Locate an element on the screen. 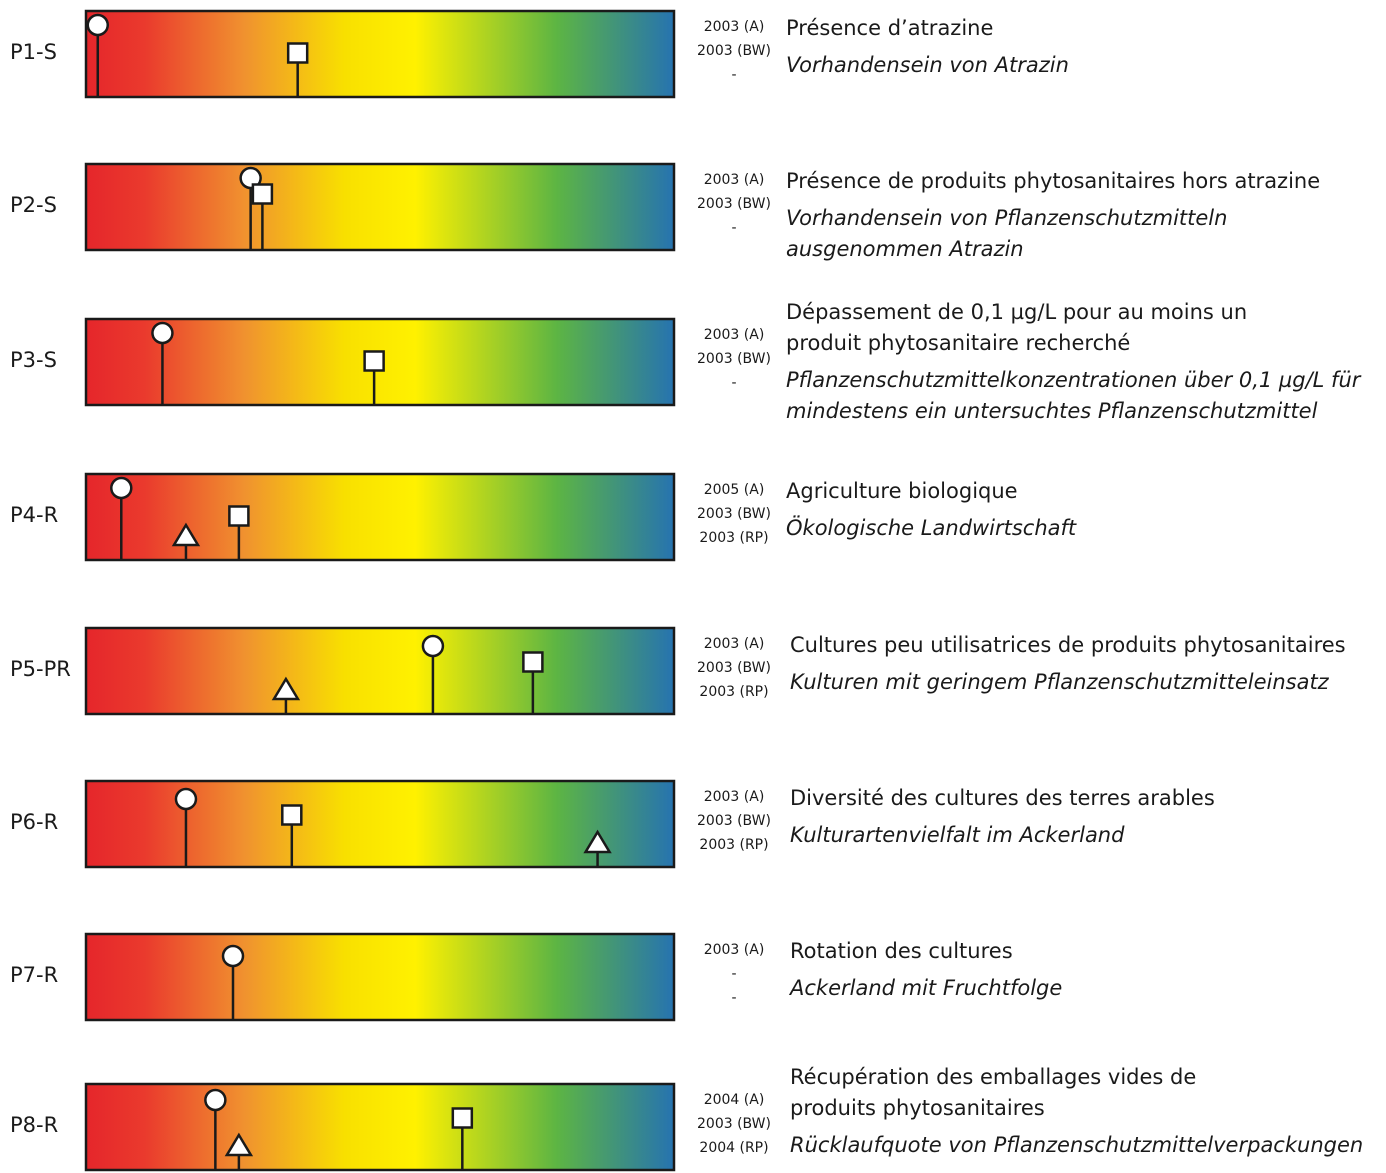 This screenshot has width=1386, height=1173. circle-marker-p3-s is located at coordinates (162, 363).